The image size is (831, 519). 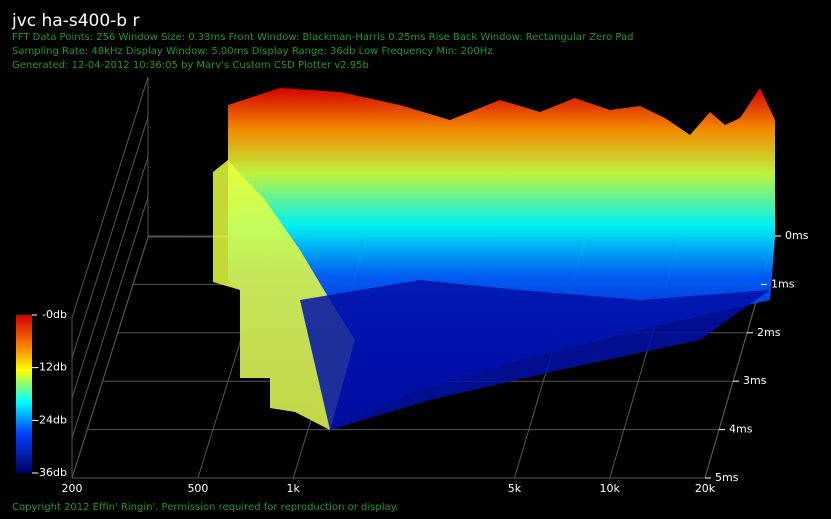 What do you see at coordinates (769, 332) in the screenshot?
I see `t-tick-label: 2ms` at bounding box center [769, 332].